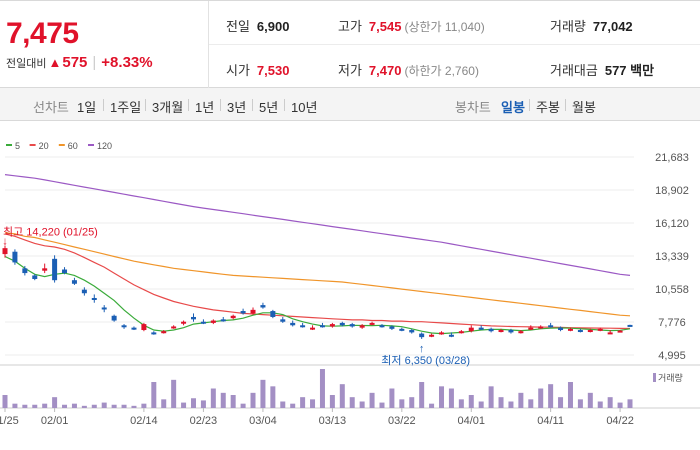 The width and height of the screenshot is (700, 450). Describe the element at coordinates (672, 356) in the screenshot. I see `y-tick-label: 4,995` at that location.